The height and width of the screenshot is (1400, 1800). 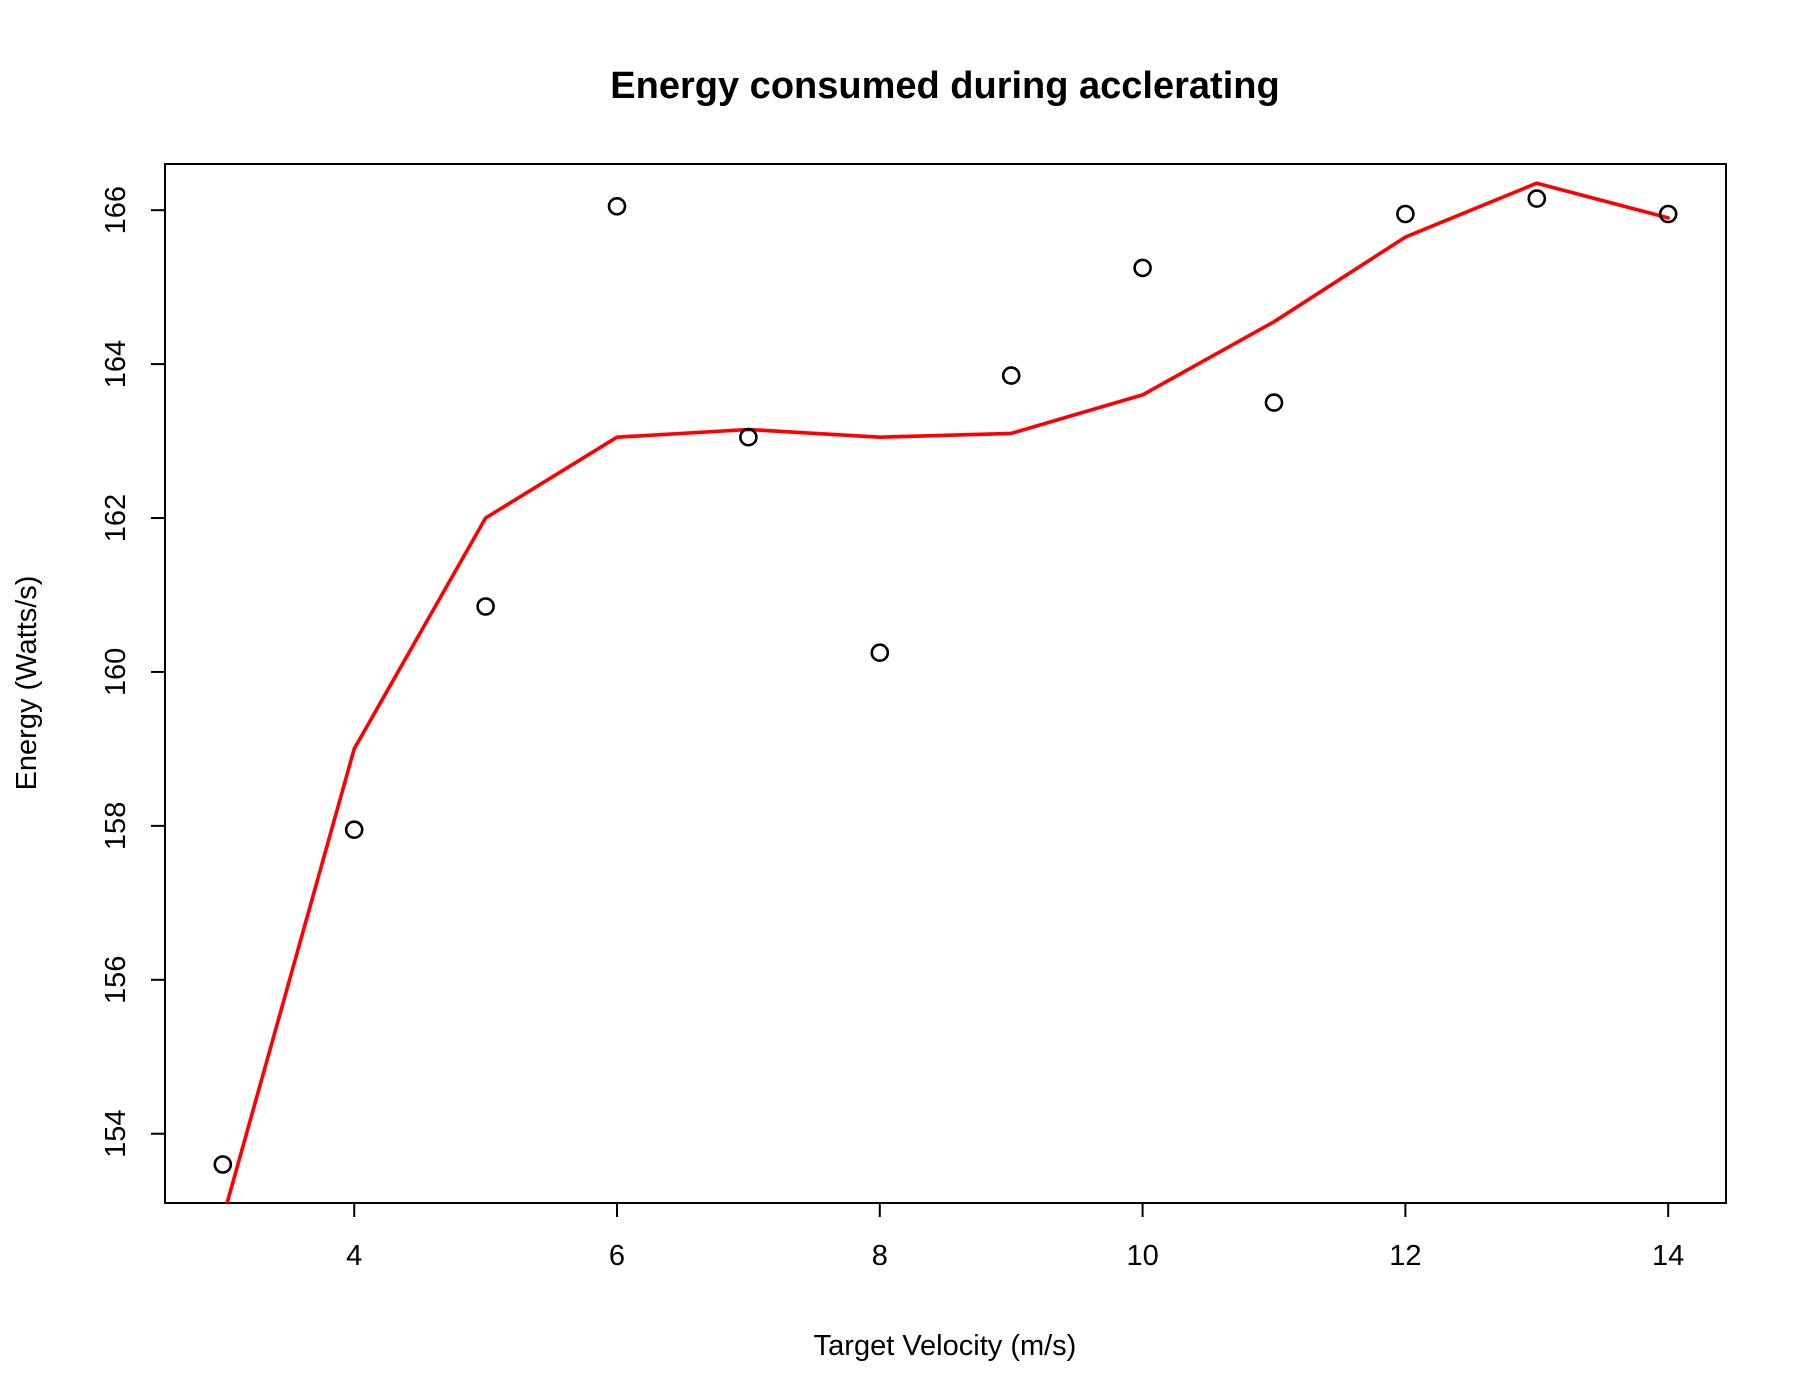 I want to click on x-tick-label: 14, so click(x=1668, y=1256).